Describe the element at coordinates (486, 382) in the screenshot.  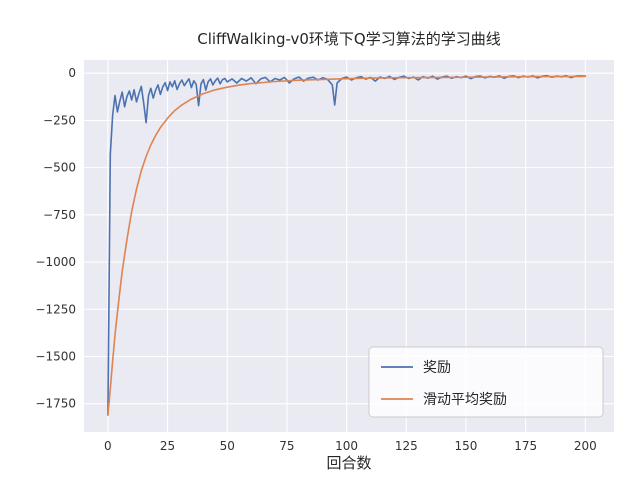
I see `legend-box` at that location.